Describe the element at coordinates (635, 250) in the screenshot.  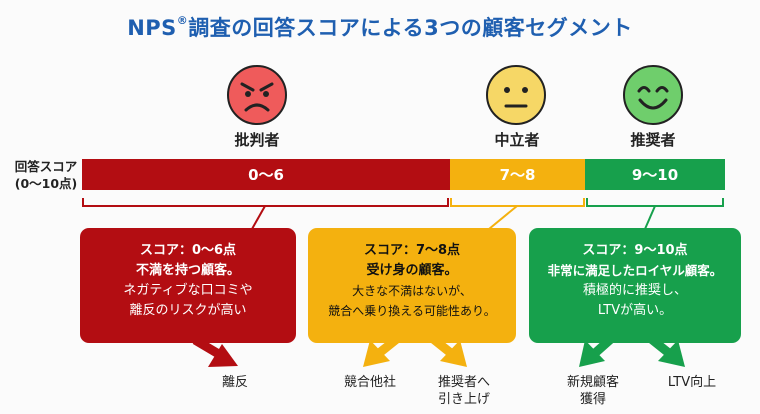
I see `promoter-score: スコア：9〜10点` at that location.